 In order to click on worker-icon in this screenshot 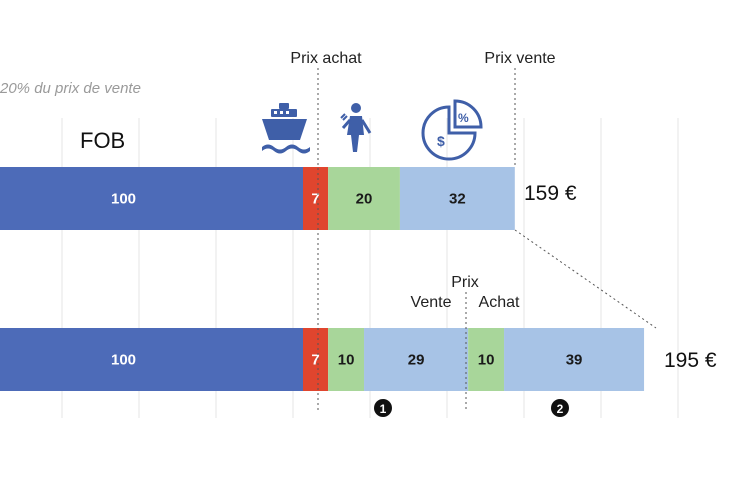, I will do `click(356, 127)`.